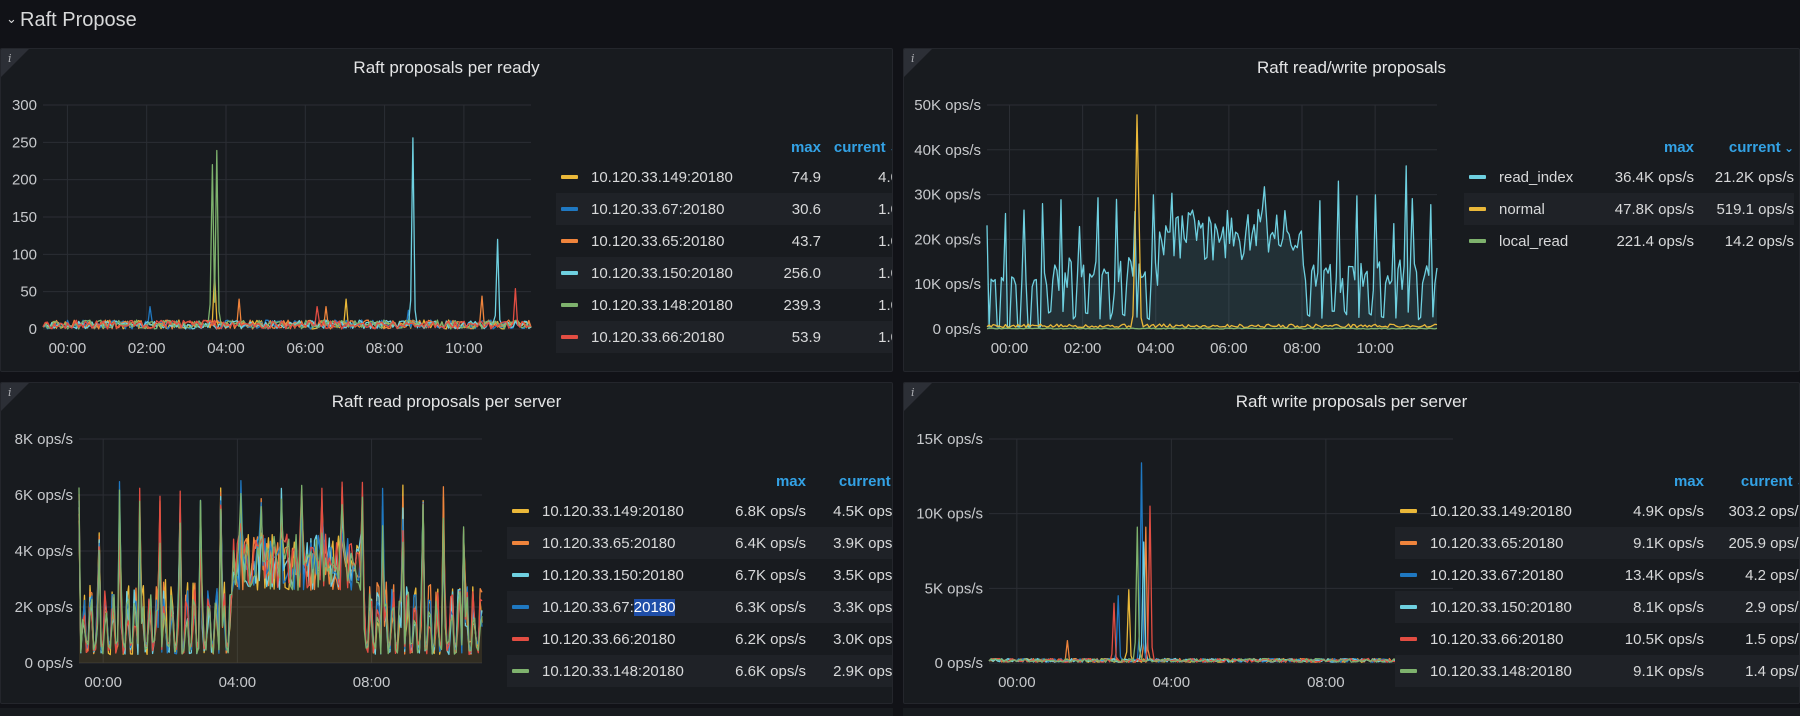  I want to click on panel-title: Raft read/write proposals, so click(1351, 67).